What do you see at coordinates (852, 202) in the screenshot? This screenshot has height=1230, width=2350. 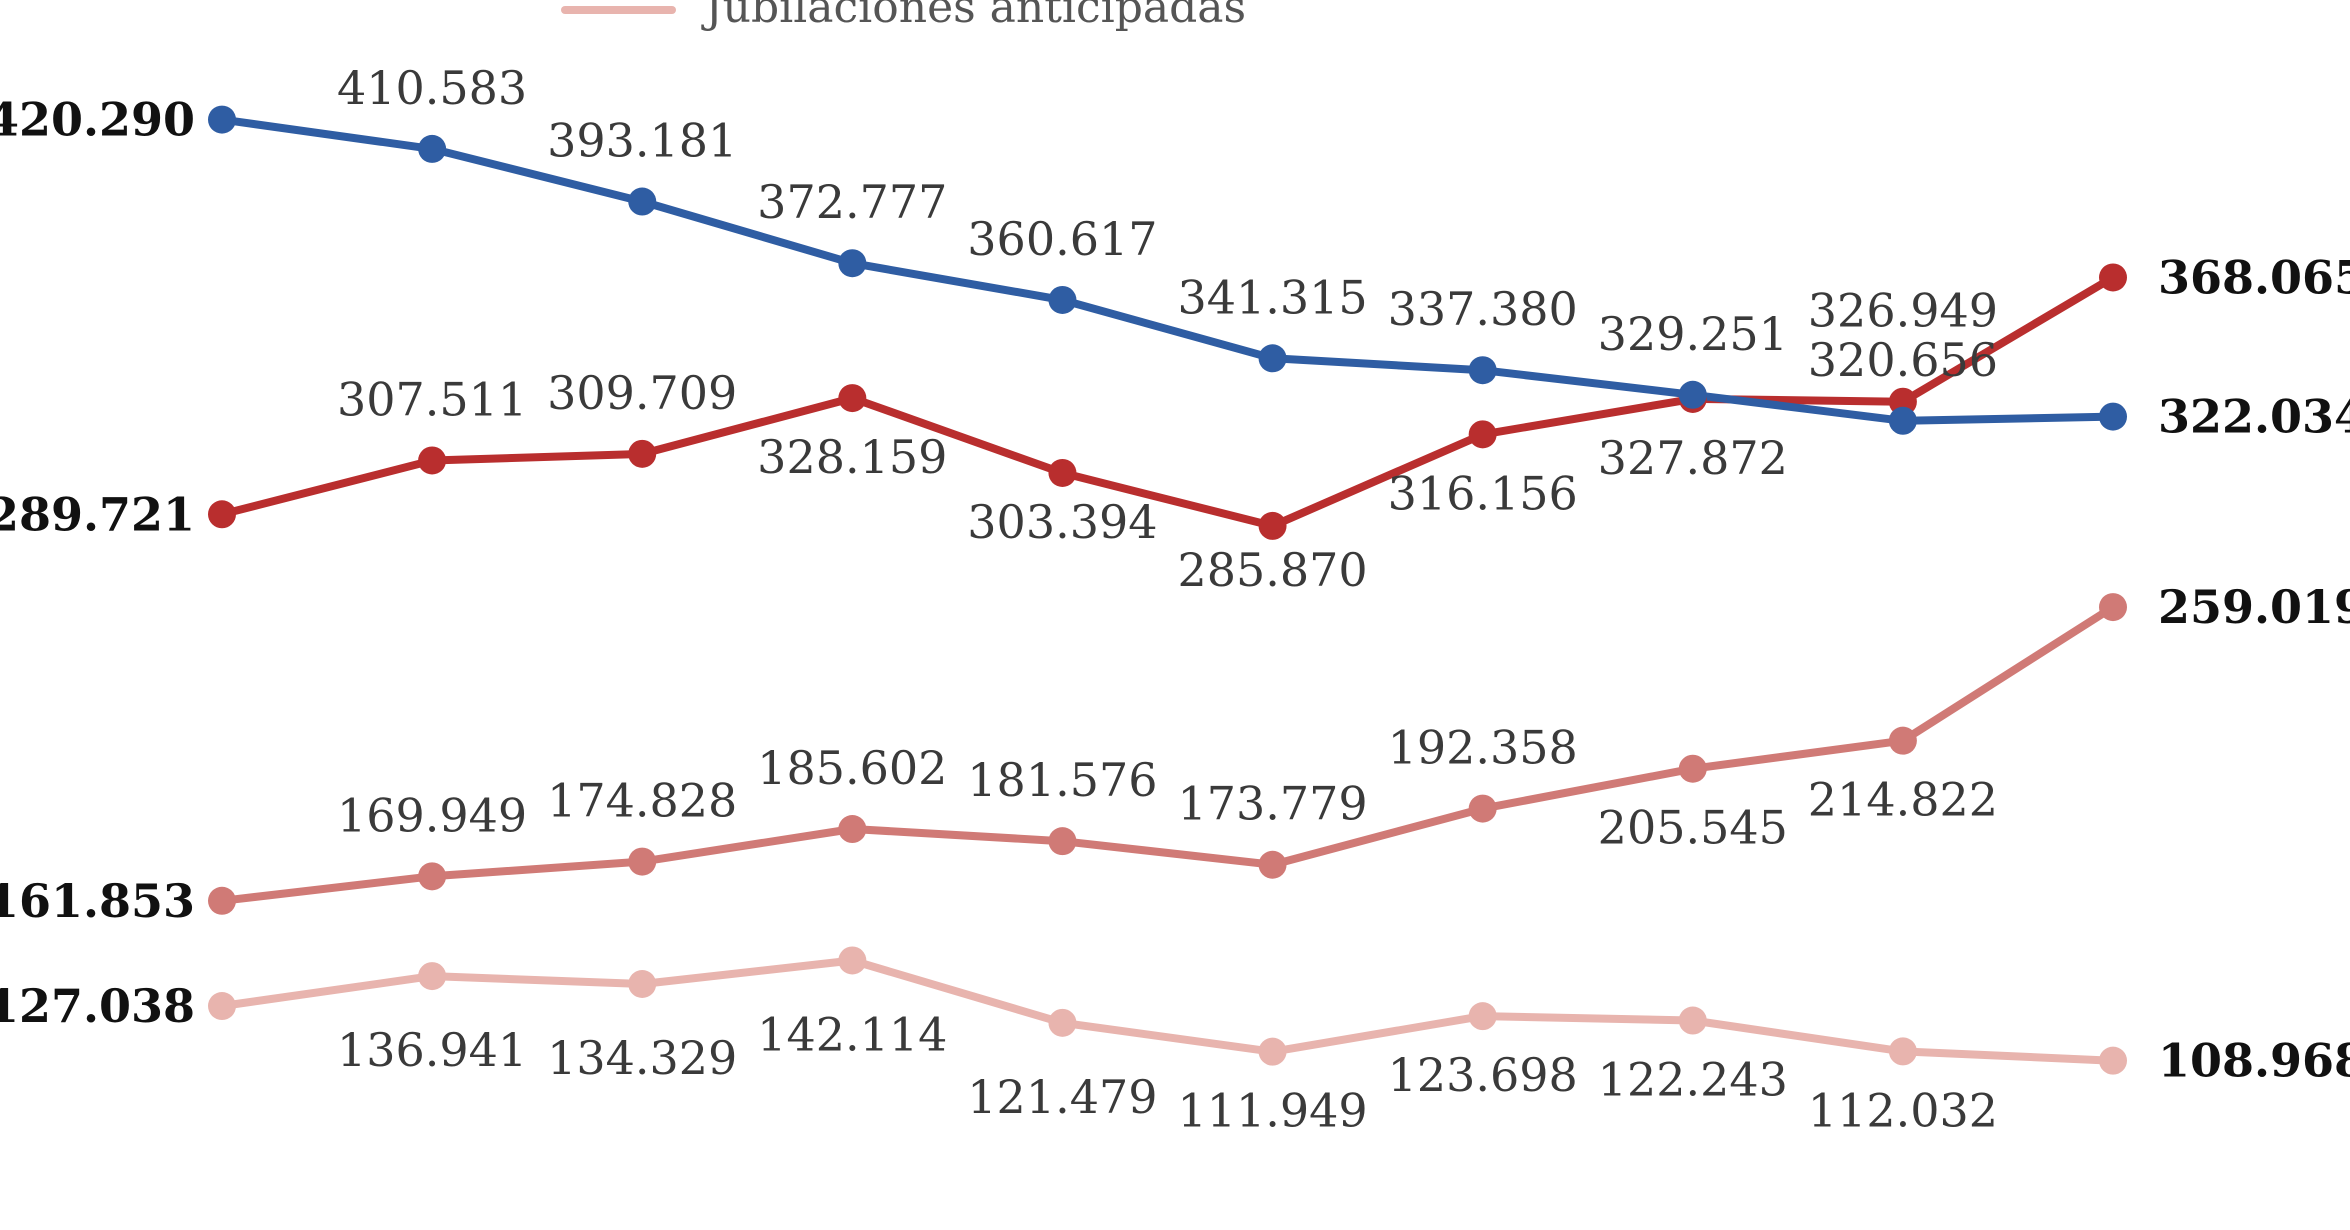 I see `data-label-blue-4: 372.777` at bounding box center [852, 202].